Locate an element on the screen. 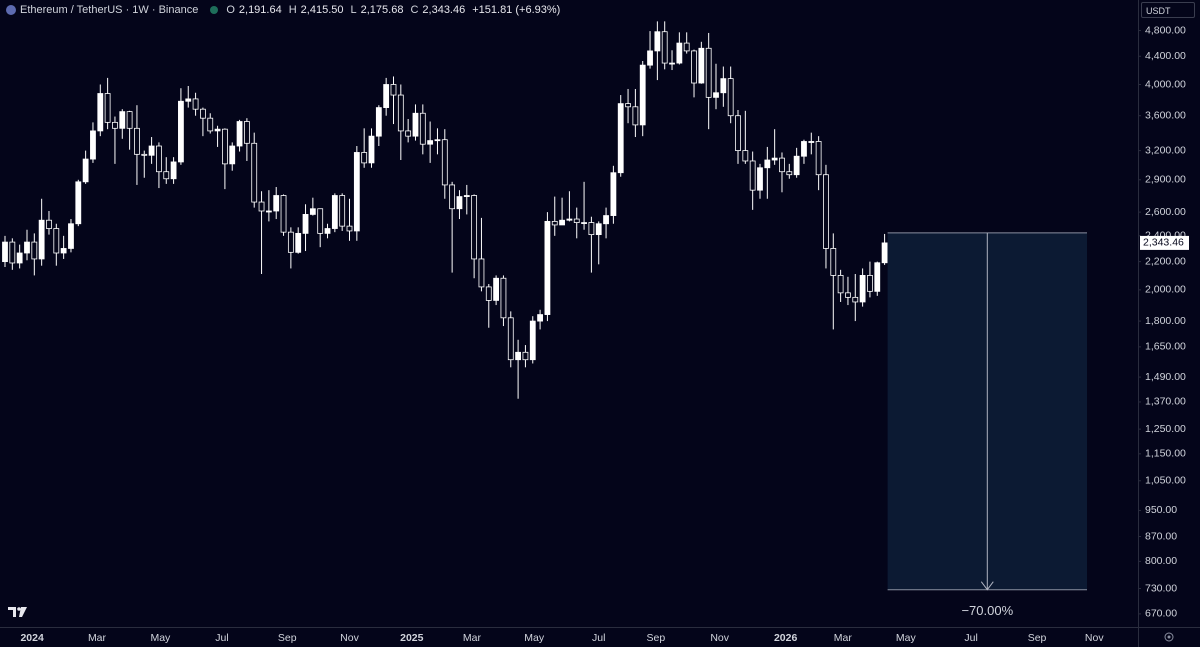 The width and height of the screenshot is (1200, 647). y-tick-label: 4,000.00 is located at coordinates (1165, 84).